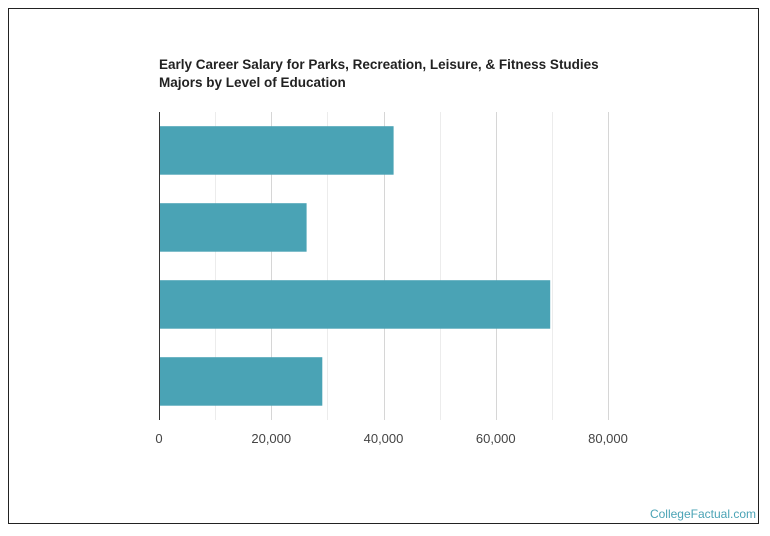 Image resolution: width=770 pixels, height=536 pixels. Describe the element at coordinates (702, 514) in the screenshot. I see `watermark: CollegeFactual.com` at that location.